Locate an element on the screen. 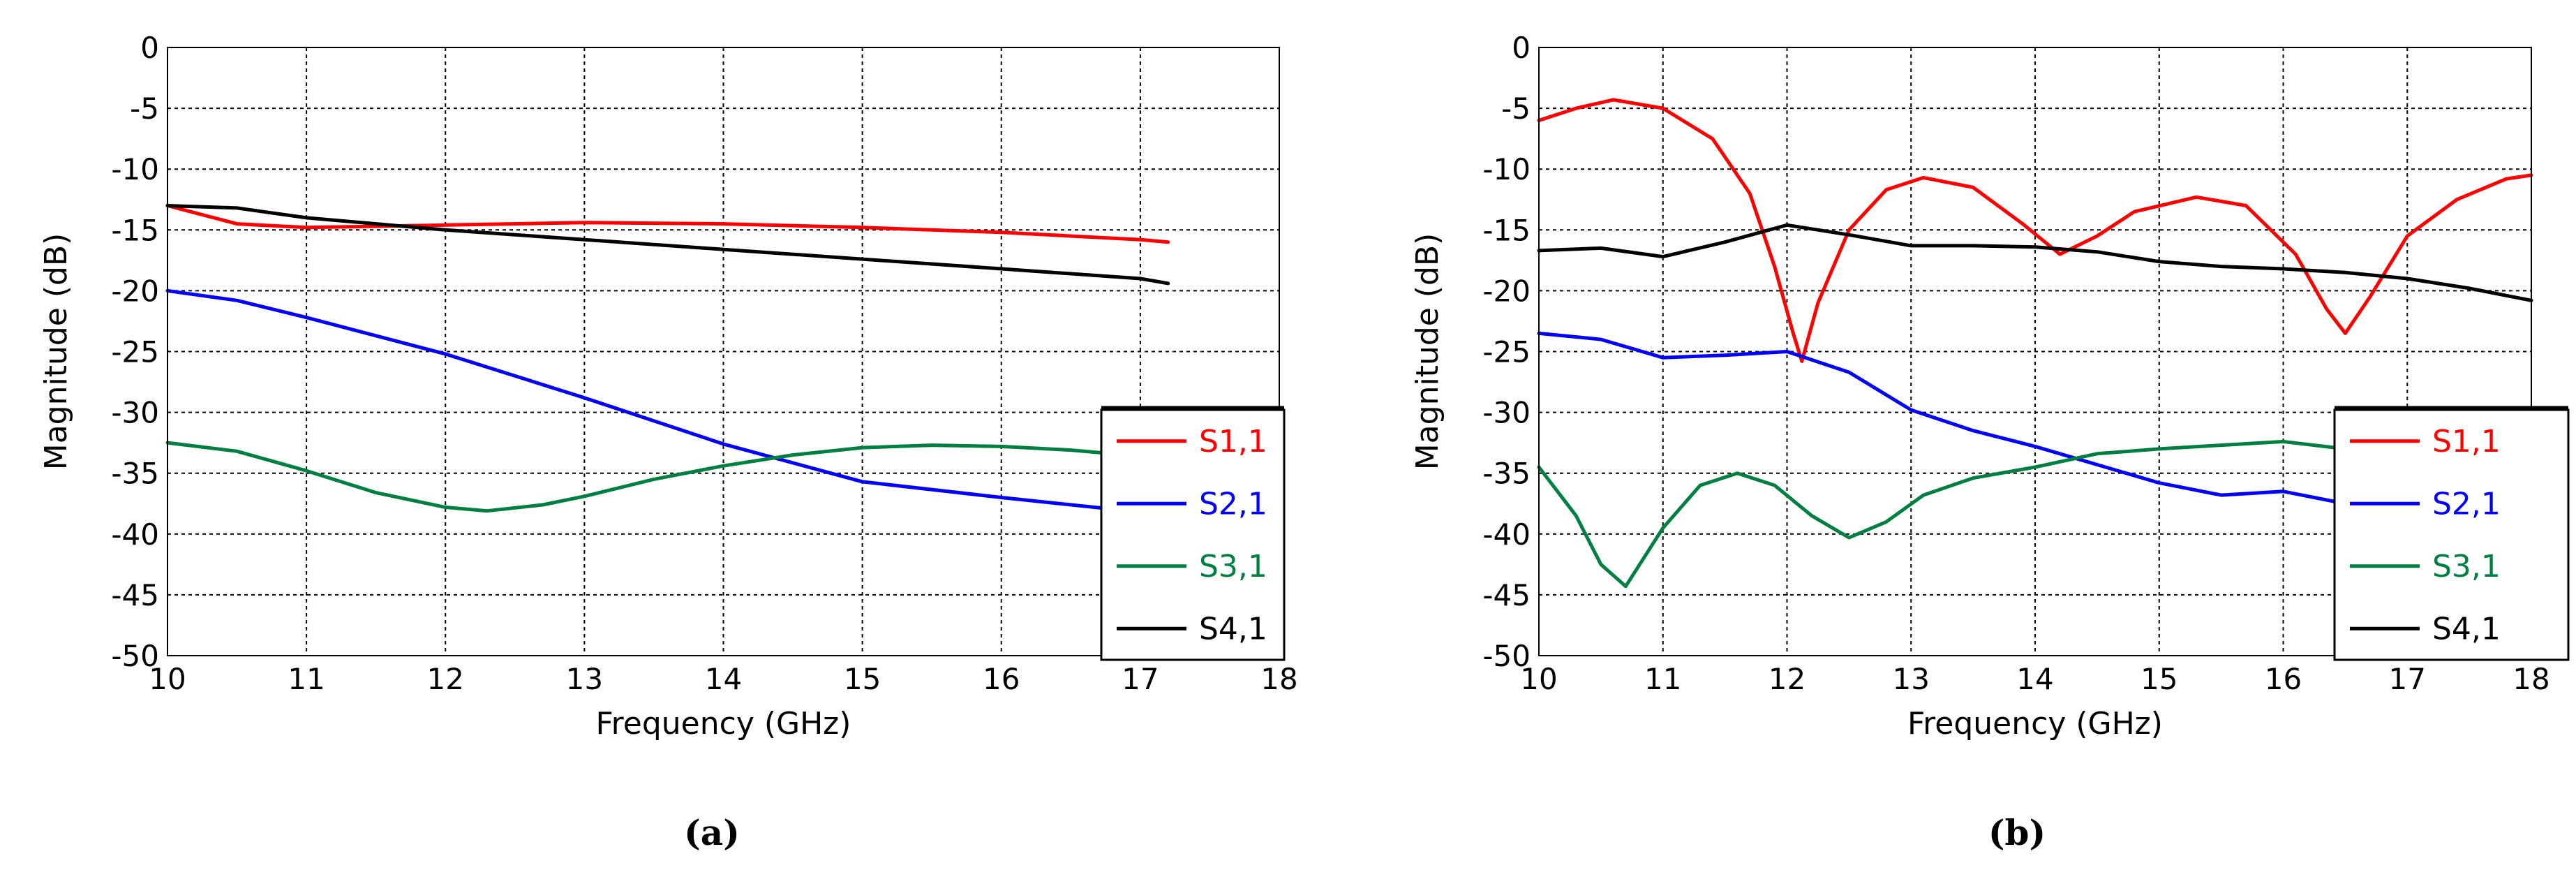 The image size is (2576, 870). legend-b: S1,1 S2,1 S3,1 S4,1 is located at coordinates (2451, 533).